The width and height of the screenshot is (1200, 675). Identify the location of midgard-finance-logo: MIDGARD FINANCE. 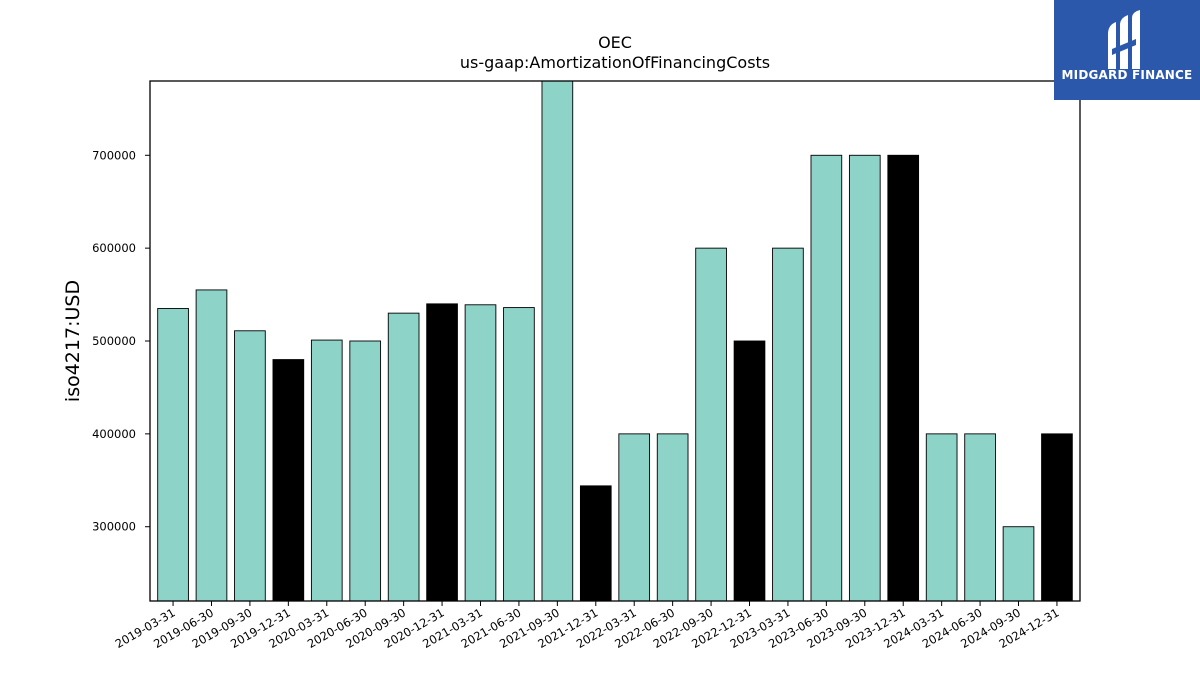
(1127, 50).